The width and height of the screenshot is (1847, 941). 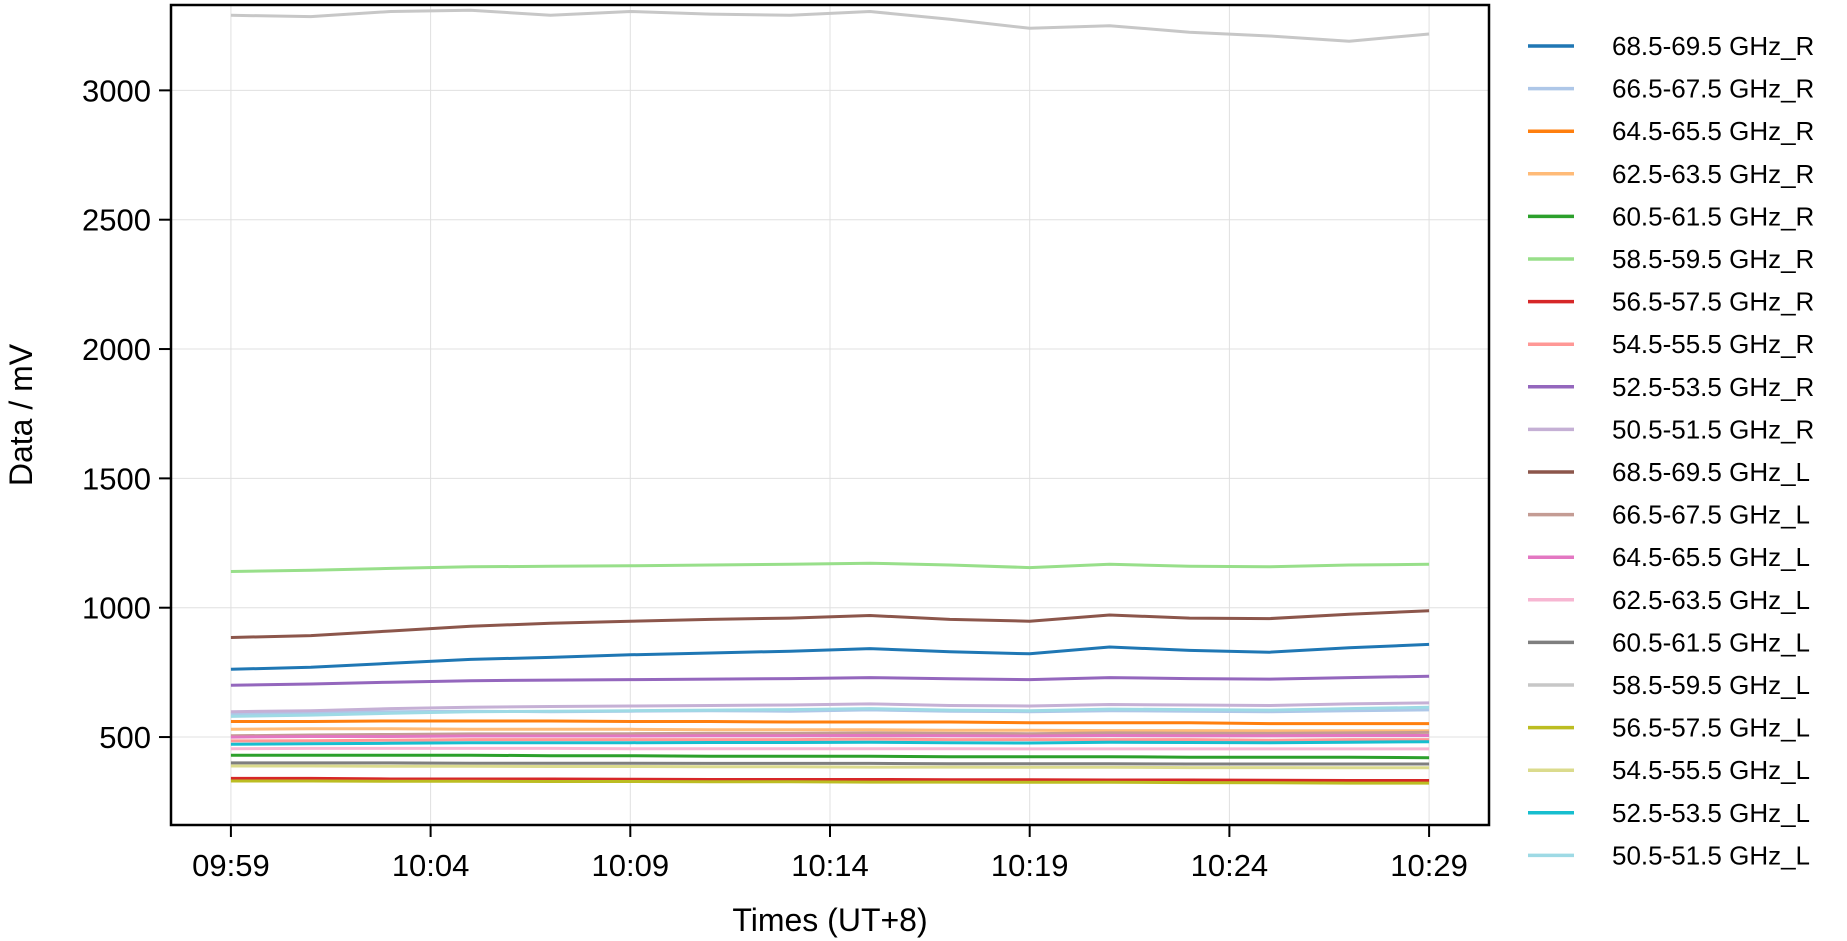 What do you see at coordinates (1230, 865) in the screenshot?
I see `x-tick-label: 10:24` at bounding box center [1230, 865].